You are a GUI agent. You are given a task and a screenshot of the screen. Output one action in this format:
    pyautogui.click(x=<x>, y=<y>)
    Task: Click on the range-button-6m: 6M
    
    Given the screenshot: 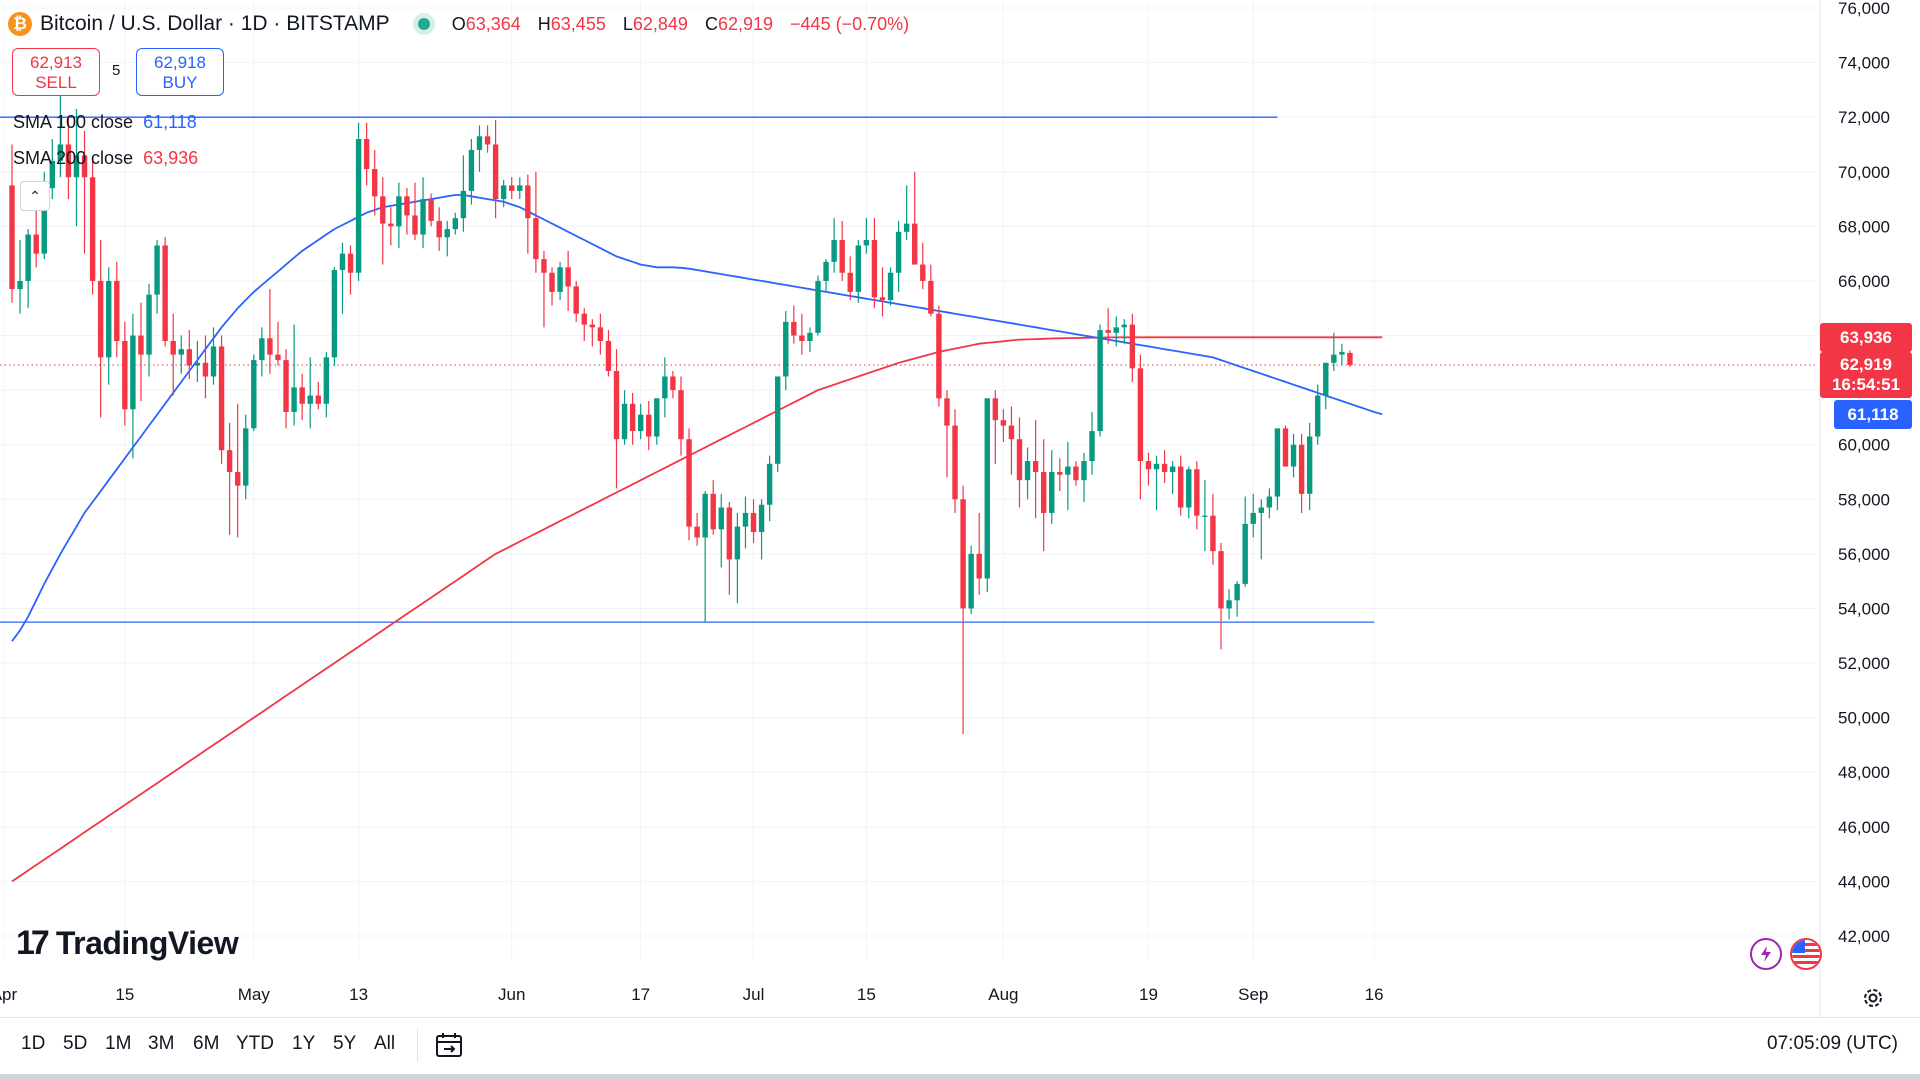 What is the action you would take?
    pyautogui.click(x=206, y=1043)
    